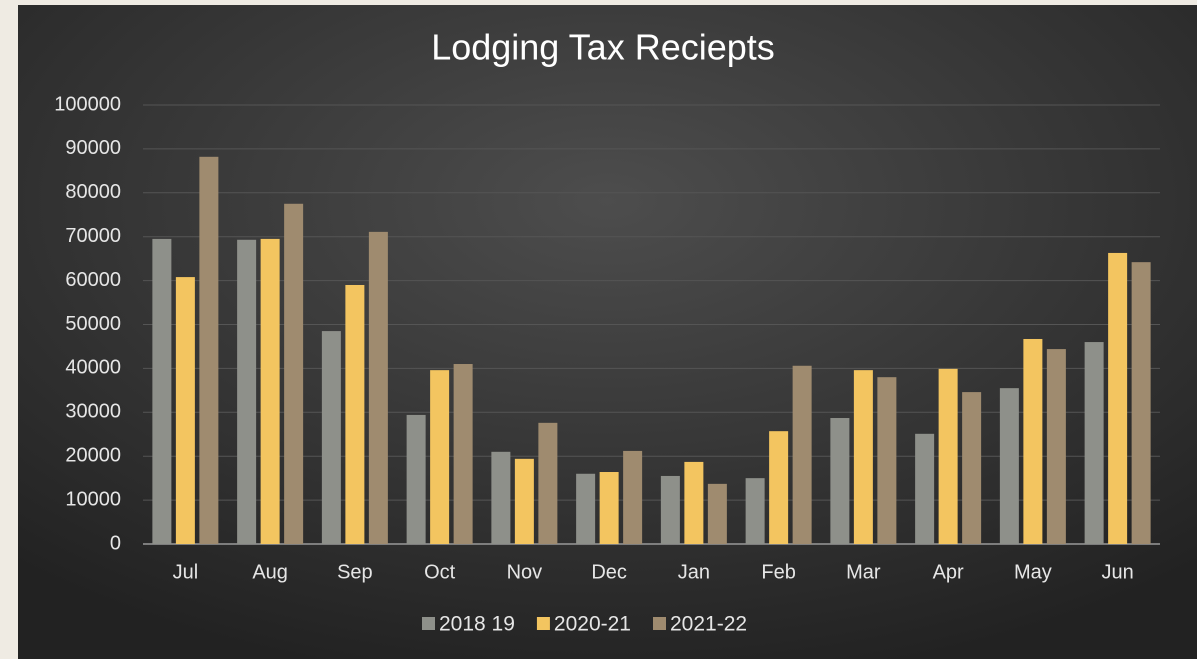  Describe the element at coordinates (694, 572) in the screenshot. I see `x-tick-label: Jan` at that location.